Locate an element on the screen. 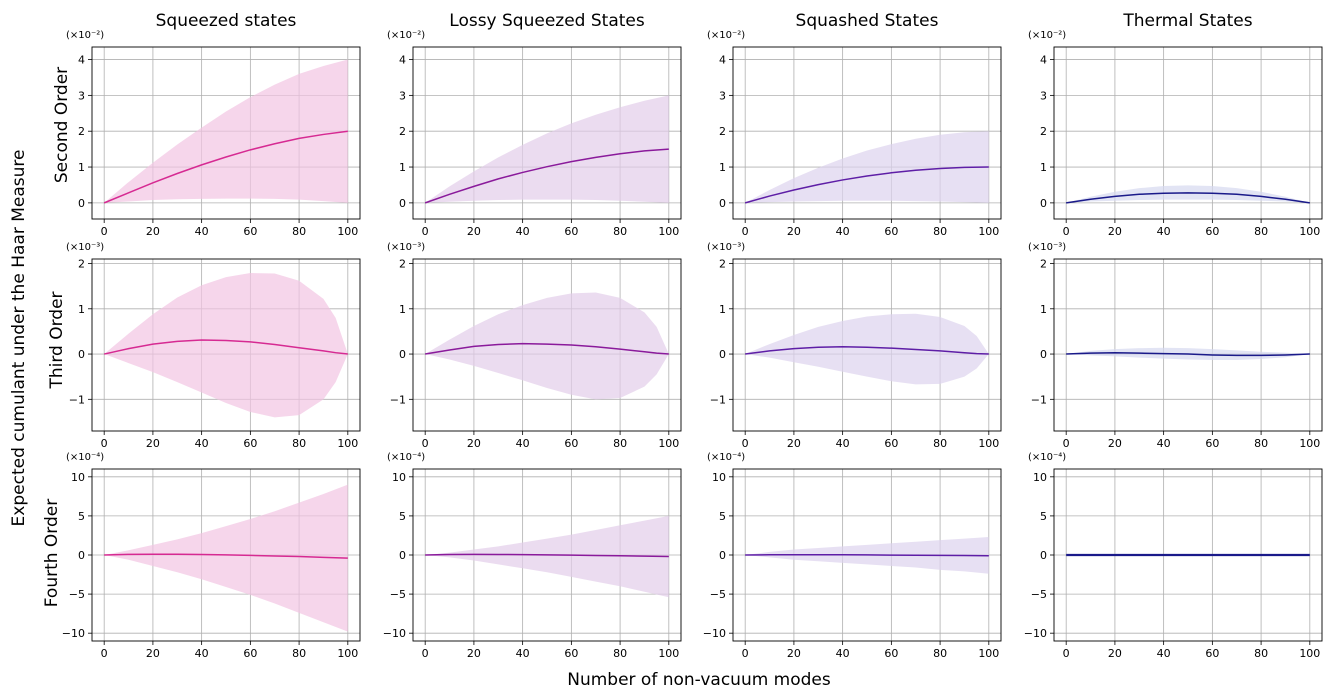  panel-r1-lossy-y-axis: 0 1 2 3 4 is located at coordinates (406, 132).